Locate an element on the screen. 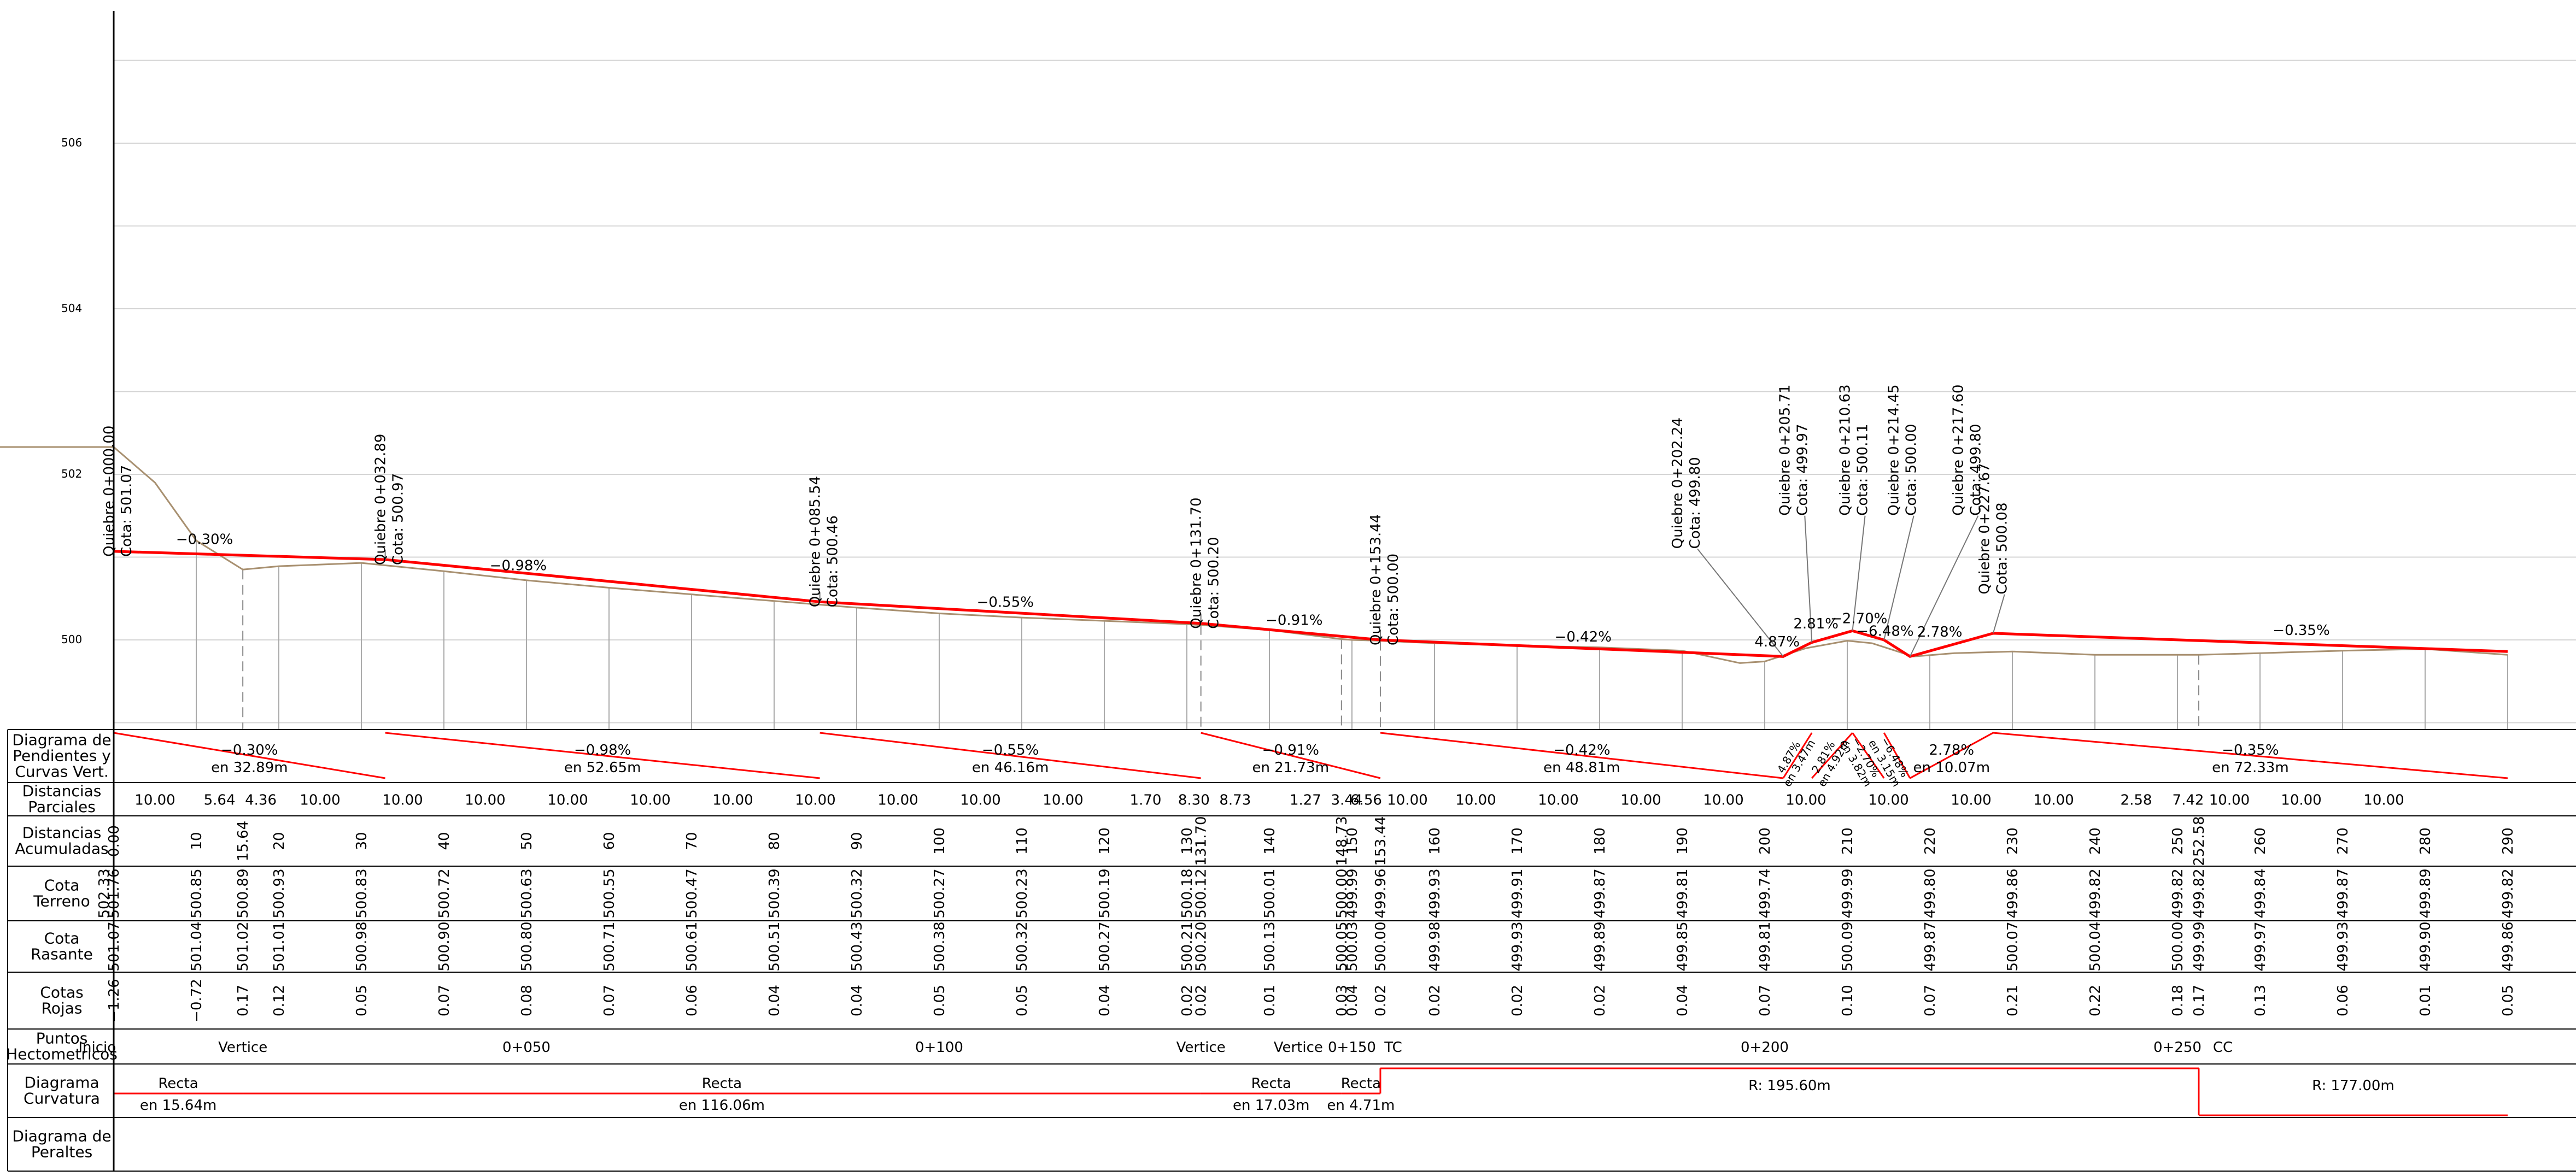 This screenshot has width=2576, height=1176. design-elevation: 500.27 is located at coordinates (1105, 947).